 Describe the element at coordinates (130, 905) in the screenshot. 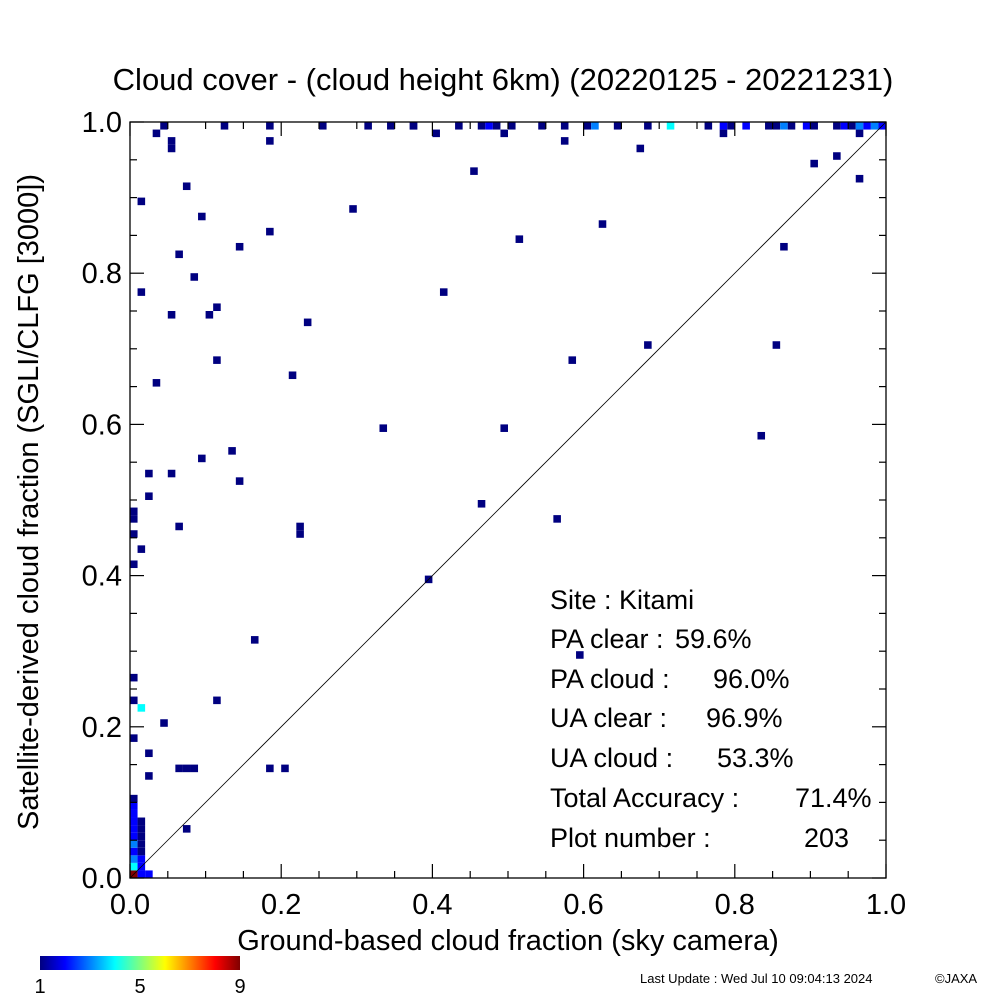

I see `x-tick-label: 0.0` at that location.